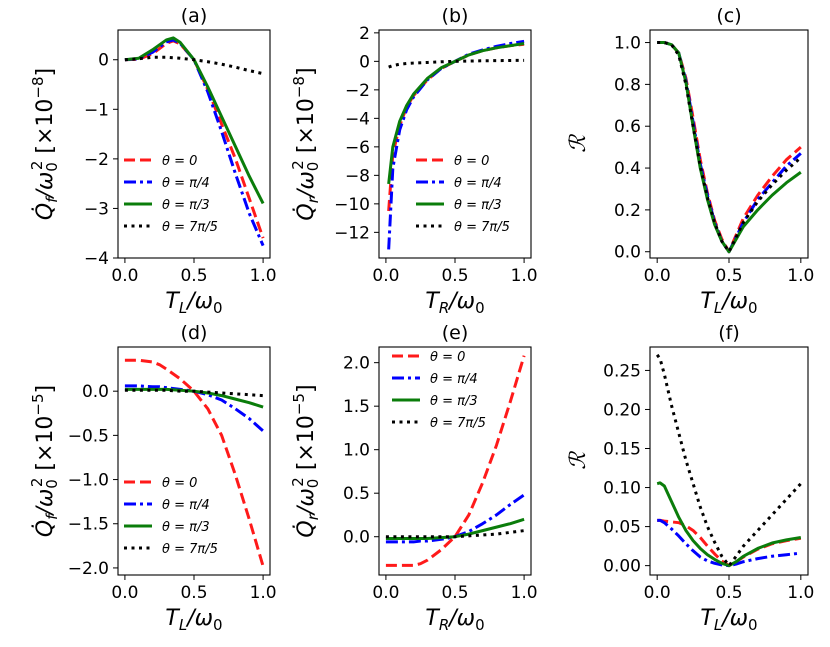  Describe the element at coordinates (455, 16) in the screenshot. I see `panel-title: (b)` at that location.